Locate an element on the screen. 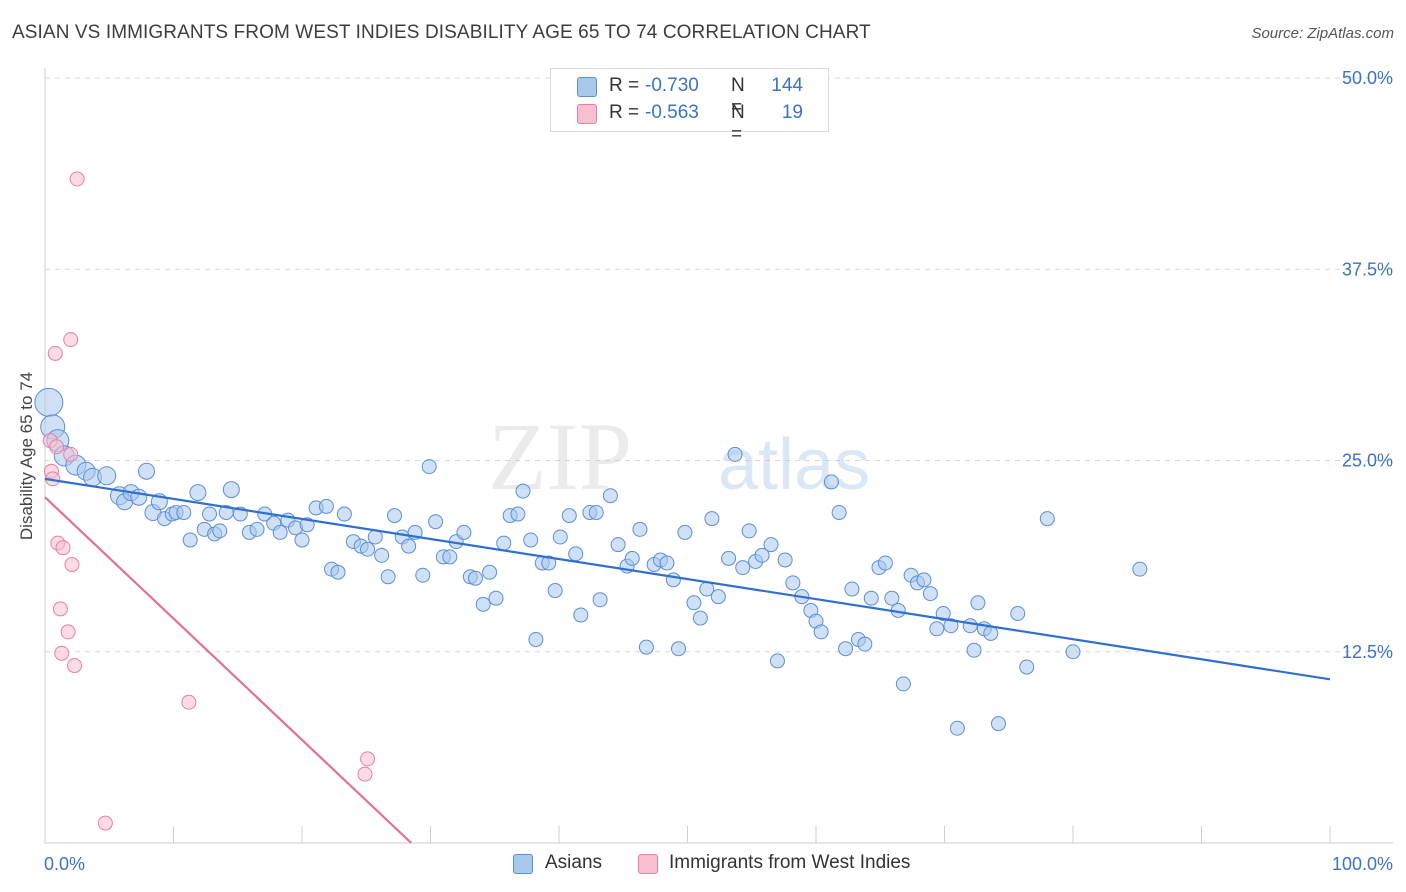 The width and height of the screenshot is (1406, 892). watermark-atlas: atlas is located at coordinates (794, 465).